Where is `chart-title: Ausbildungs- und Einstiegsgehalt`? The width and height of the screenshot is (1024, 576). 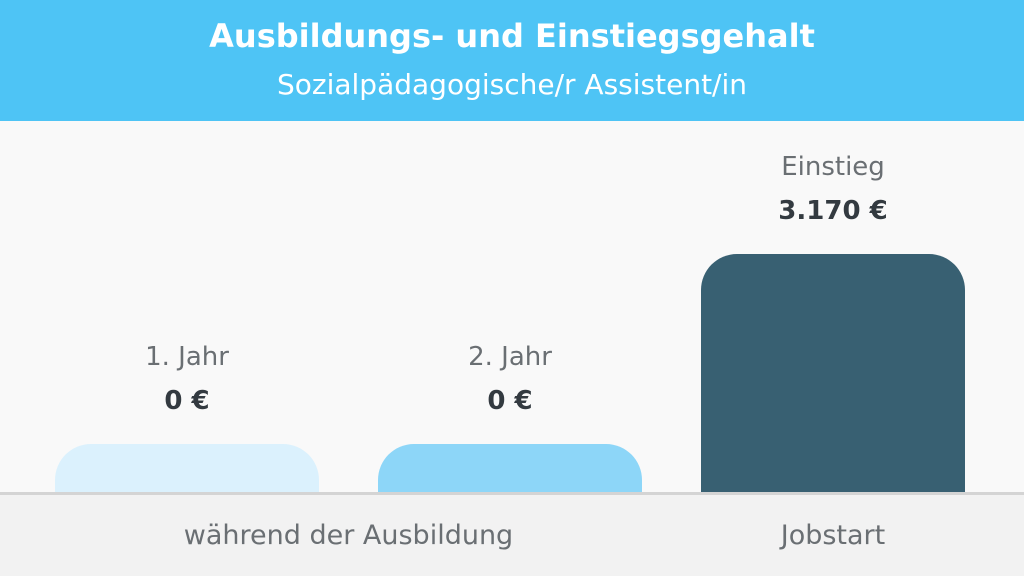
chart-title: Ausbildungs- und Einstiegsgehalt is located at coordinates (512, 36).